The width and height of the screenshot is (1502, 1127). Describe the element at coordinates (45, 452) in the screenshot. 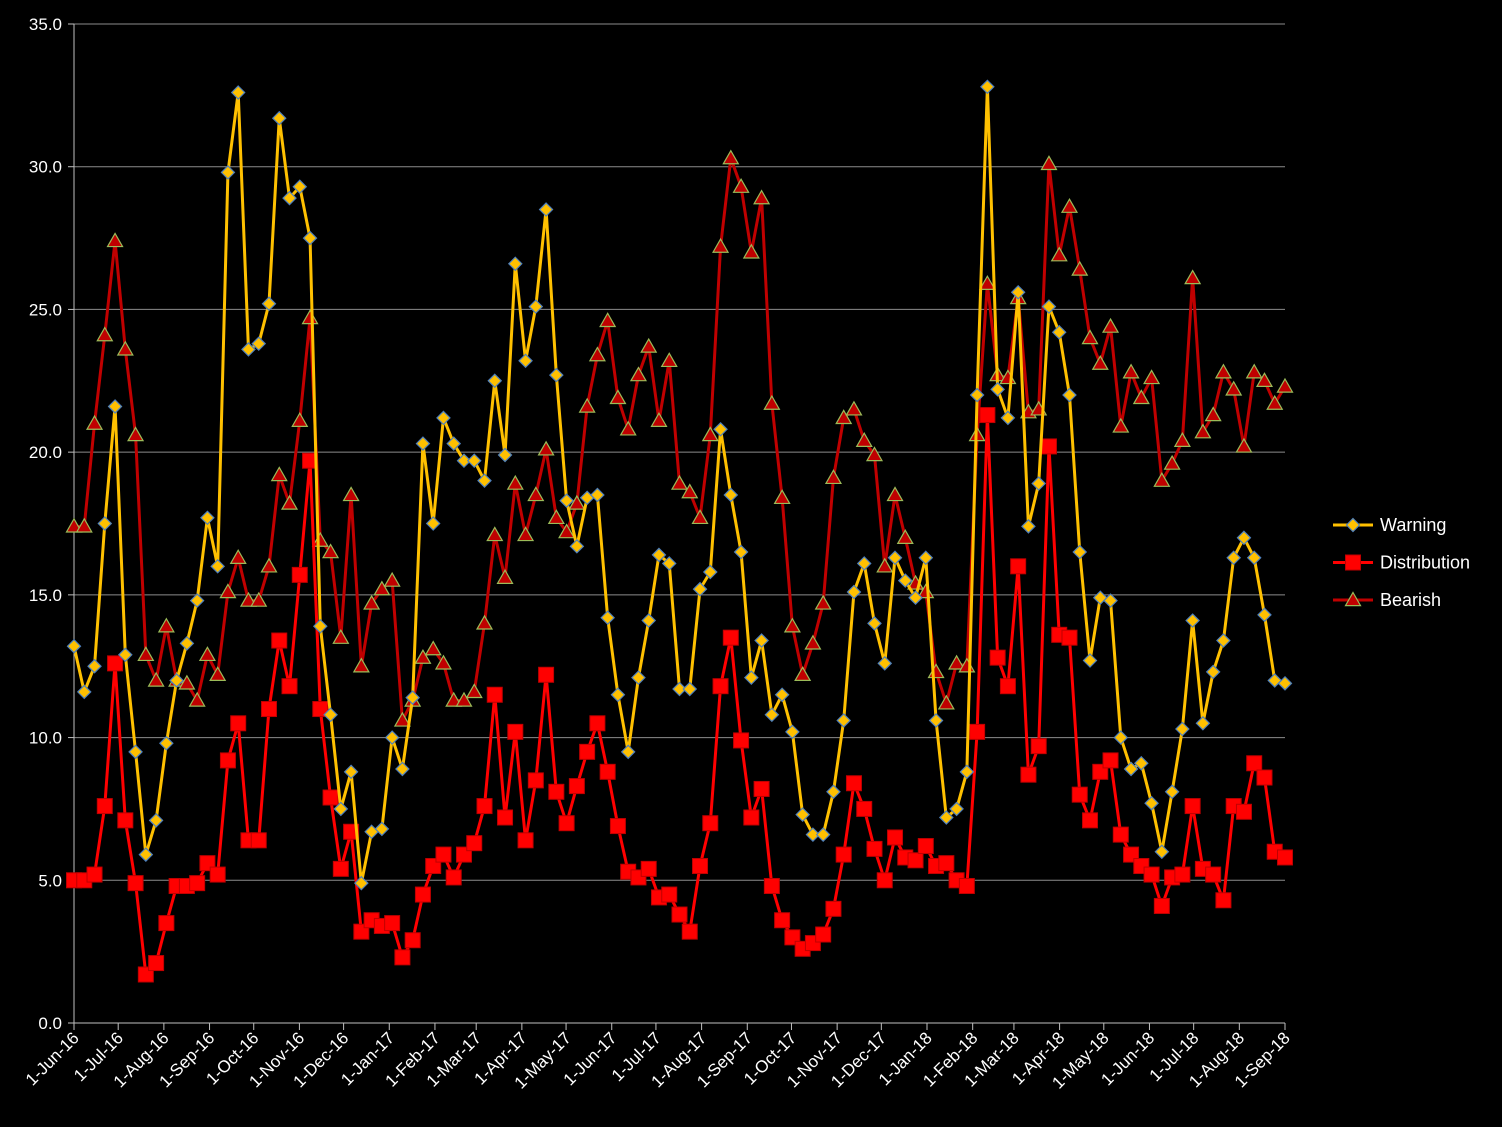

I see `y-tick-label: 20.0` at that location.